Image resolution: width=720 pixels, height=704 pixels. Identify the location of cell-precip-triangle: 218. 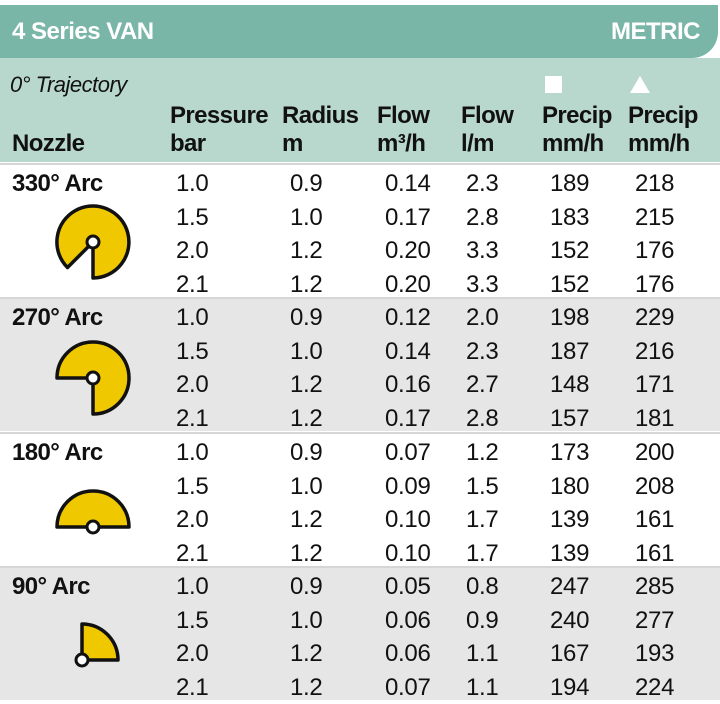
(654, 184).